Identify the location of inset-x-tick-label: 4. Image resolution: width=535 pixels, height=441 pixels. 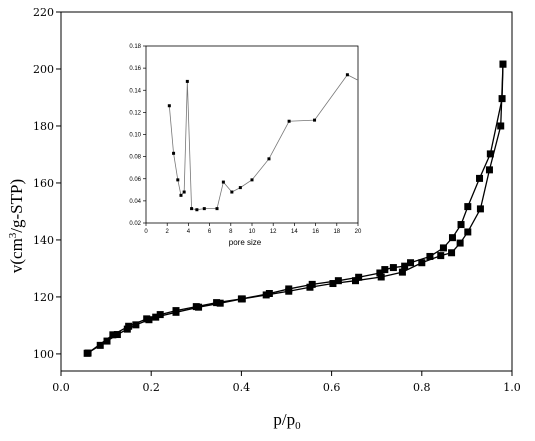
(189, 232).